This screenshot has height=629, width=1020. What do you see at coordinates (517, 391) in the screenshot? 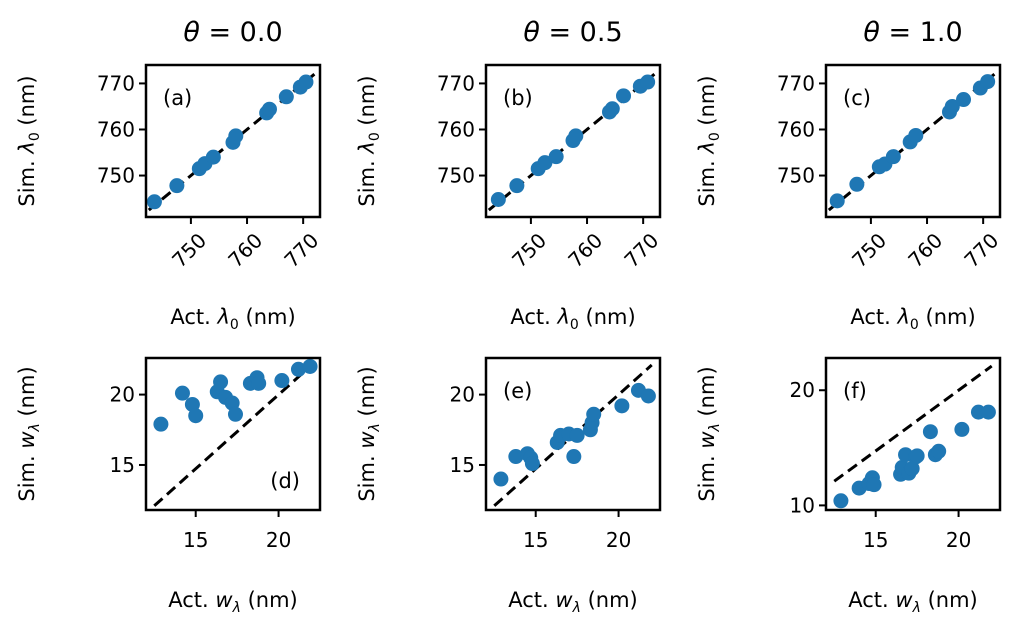
I see `panel-label: (e)` at bounding box center [517, 391].